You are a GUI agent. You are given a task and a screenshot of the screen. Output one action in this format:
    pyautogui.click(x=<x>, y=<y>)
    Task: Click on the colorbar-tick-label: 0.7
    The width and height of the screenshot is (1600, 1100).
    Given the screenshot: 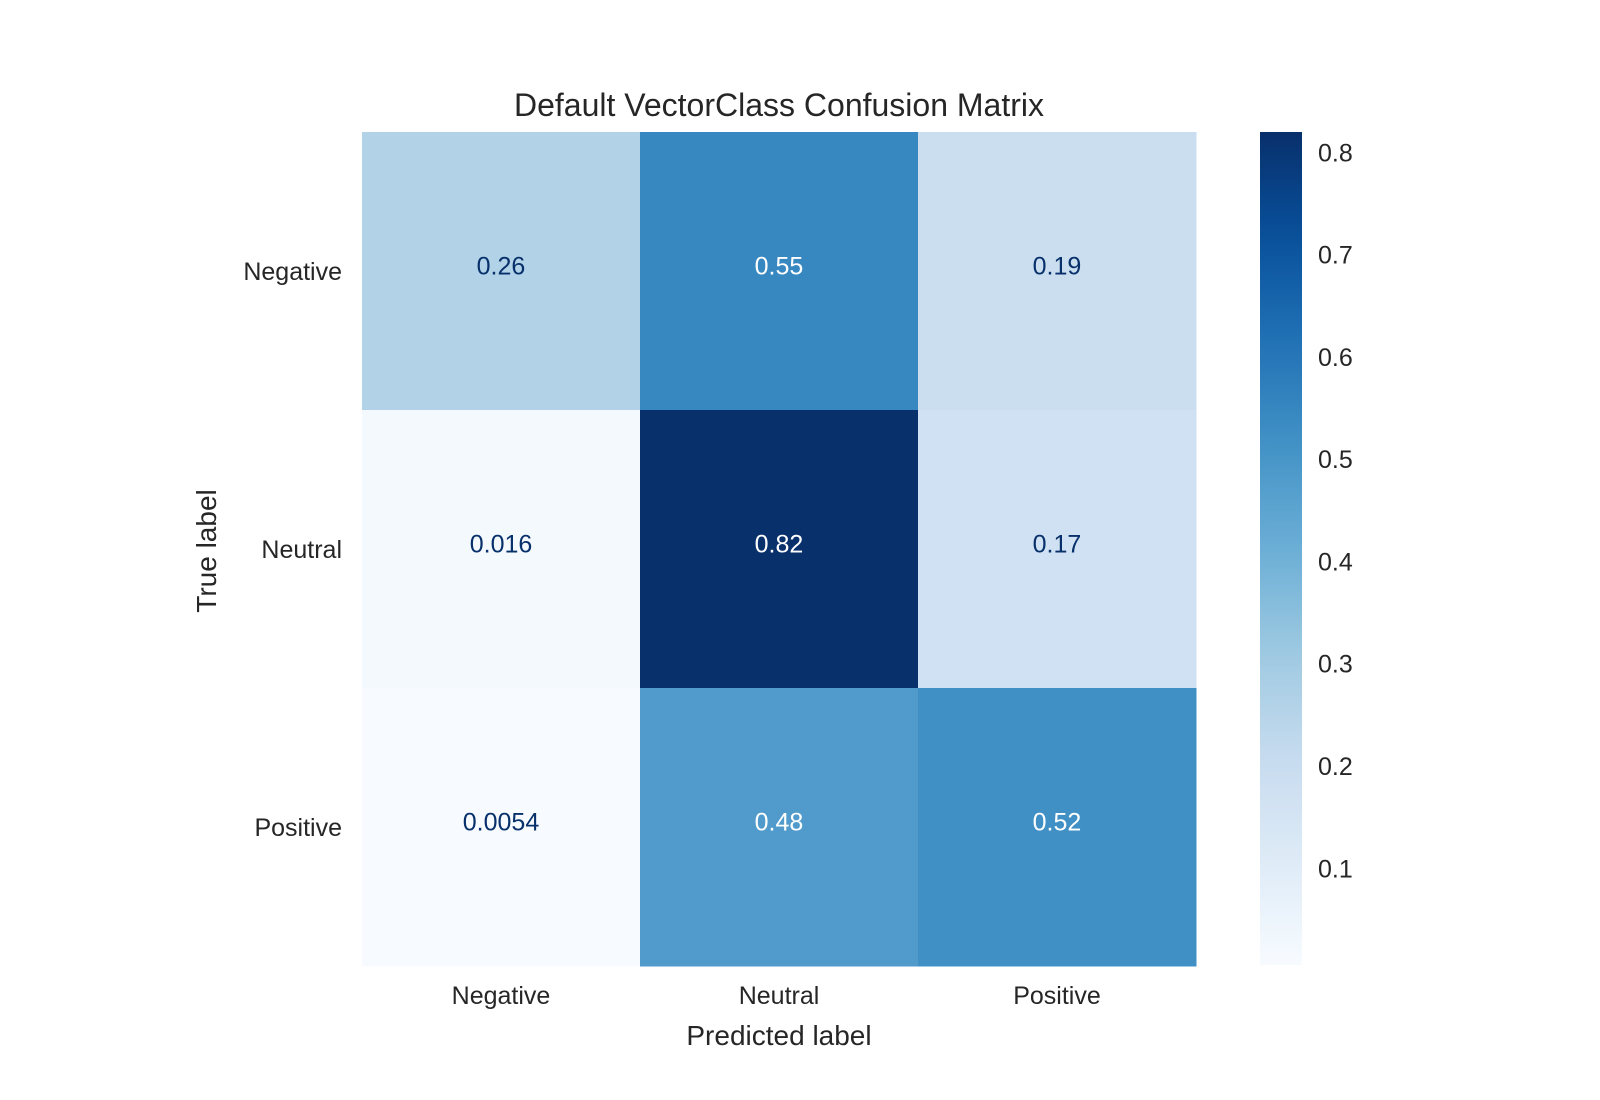 What is the action you would take?
    pyautogui.click(x=1335, y=256)
    